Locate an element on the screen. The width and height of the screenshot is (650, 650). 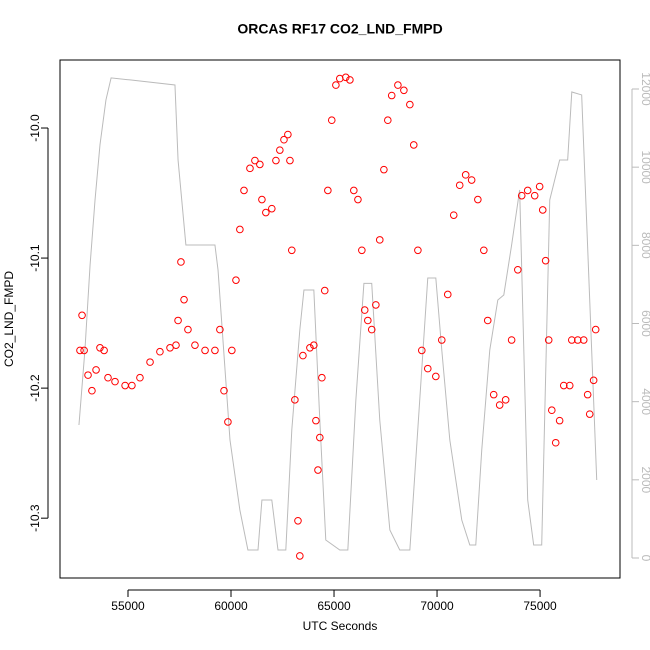
x-tick-label: 60000 is located at coordinates (231, 606).